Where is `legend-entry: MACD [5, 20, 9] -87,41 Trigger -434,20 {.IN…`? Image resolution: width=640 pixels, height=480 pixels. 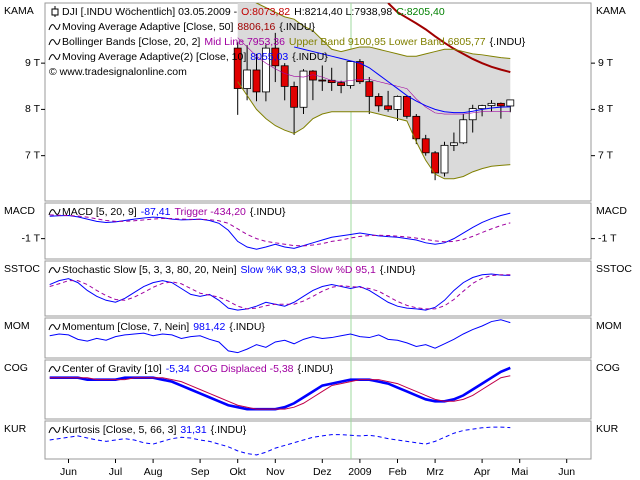
legend-entry: MACD [5, 20, 9] -87,41 Trigger -434,20 {.IN… is located at coordinates (174, 212).